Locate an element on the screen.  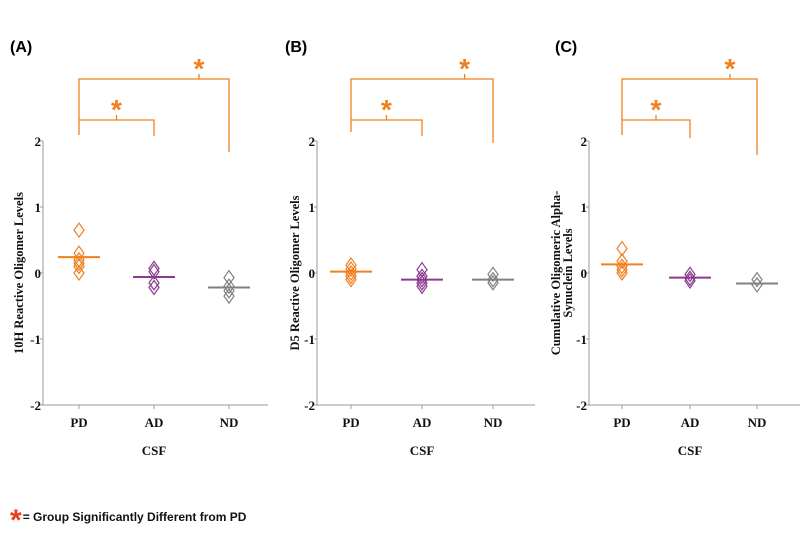
y-axis-label: 10H Reactive Oligomer Levels is located at coordinates (19, 273).